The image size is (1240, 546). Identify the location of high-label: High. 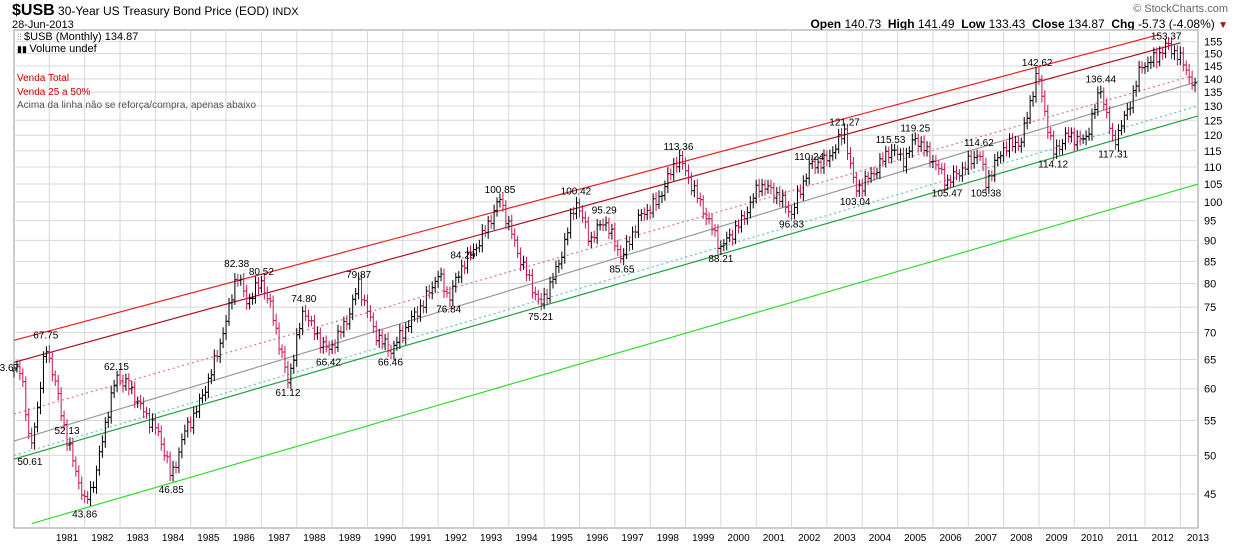
(901, 24).